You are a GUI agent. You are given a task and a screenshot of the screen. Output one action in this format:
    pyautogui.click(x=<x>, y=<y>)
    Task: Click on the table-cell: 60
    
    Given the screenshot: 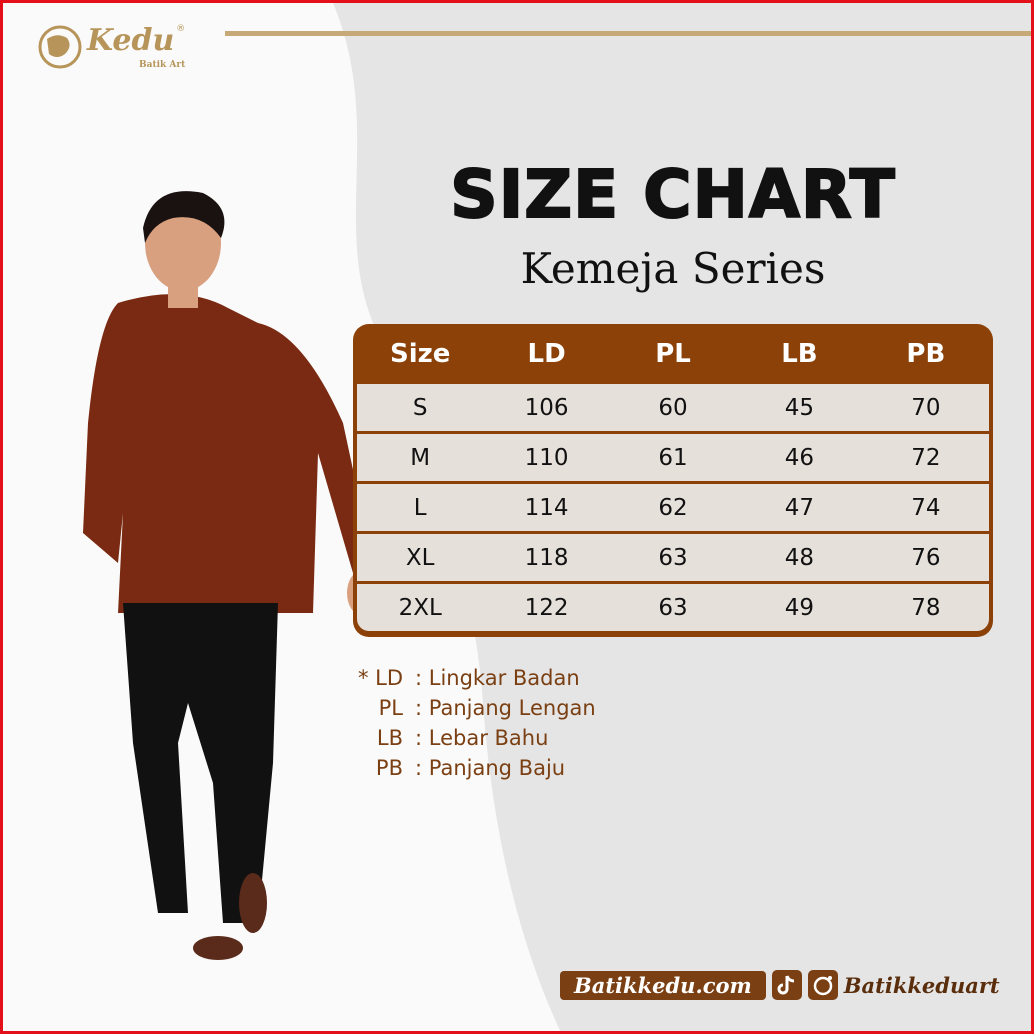 What is the action you would take?
    pyautogui.click(x=673, y=407)
    